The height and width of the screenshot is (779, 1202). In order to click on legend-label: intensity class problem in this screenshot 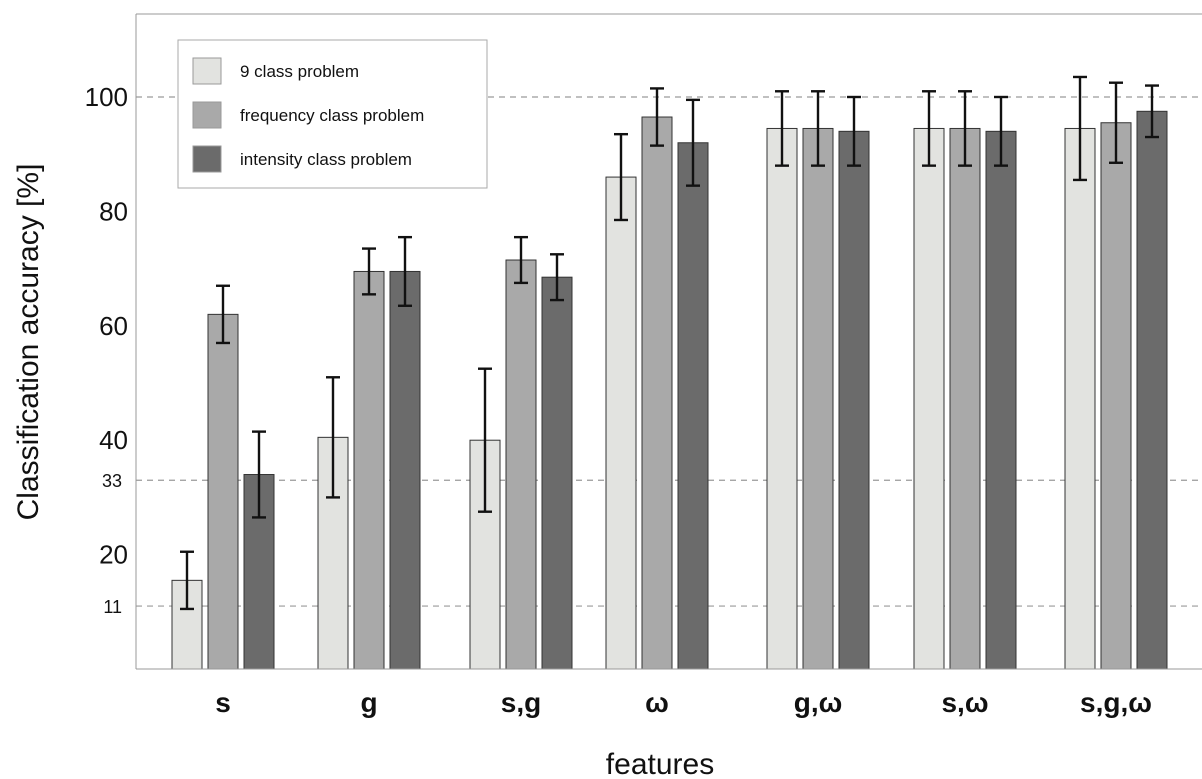, I will do `click(326, 159)`.